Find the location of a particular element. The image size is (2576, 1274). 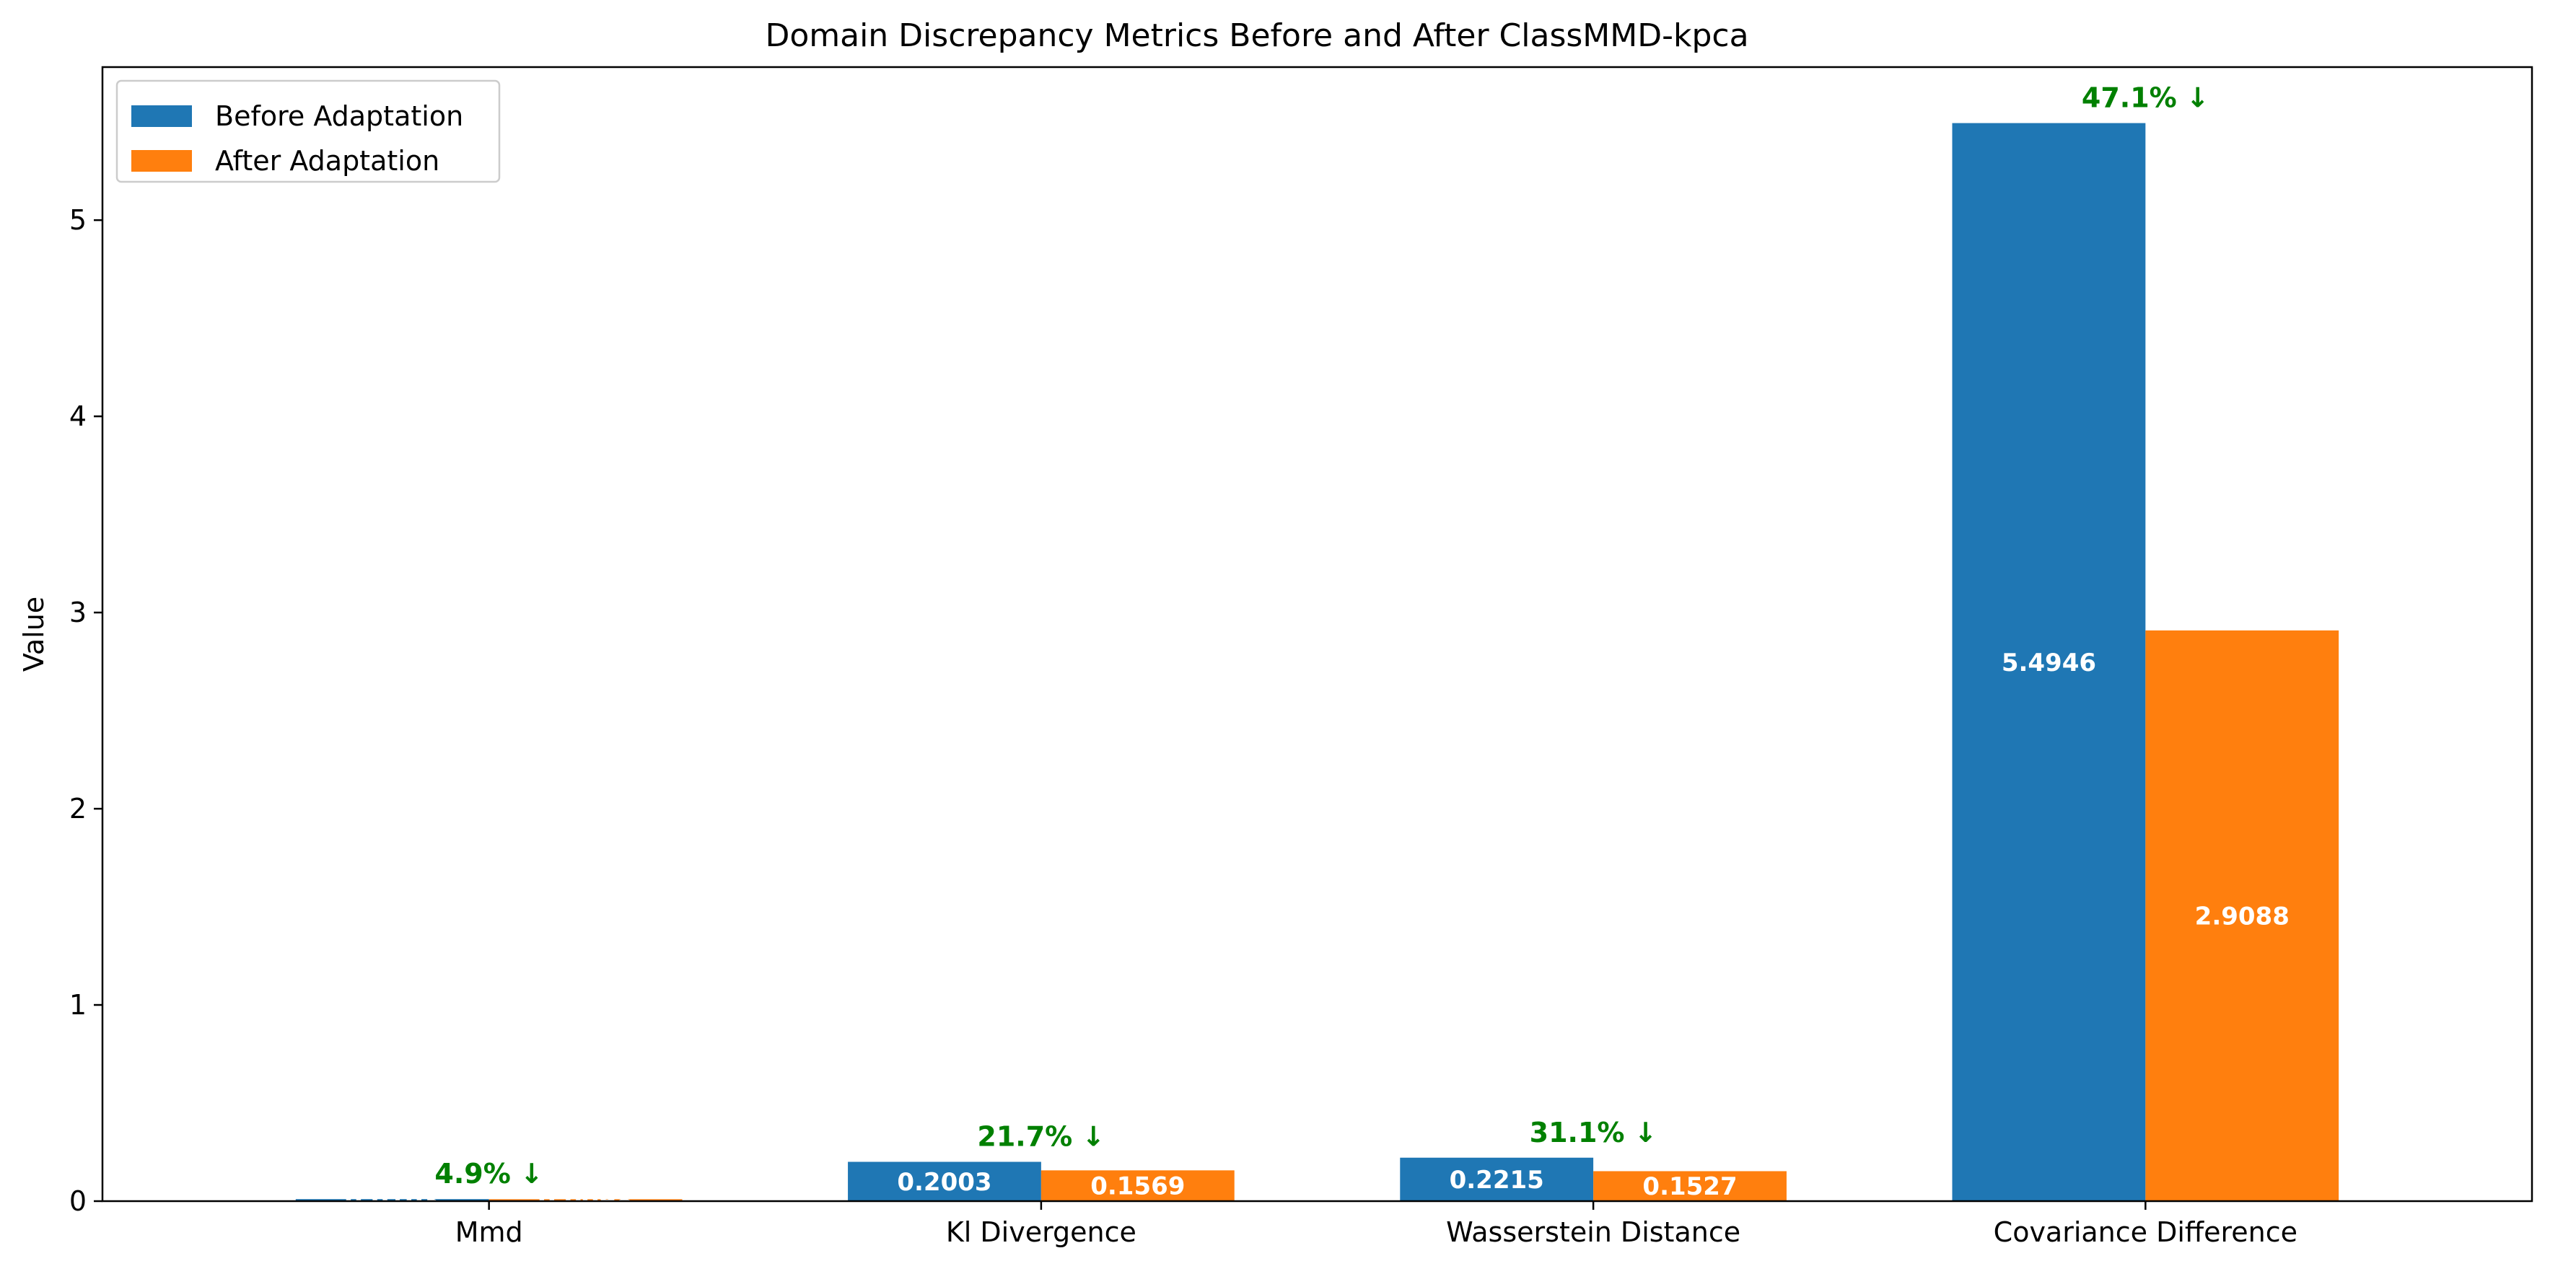

bar-value-label: 0.1527 is located at coordinates (1689, 1187).